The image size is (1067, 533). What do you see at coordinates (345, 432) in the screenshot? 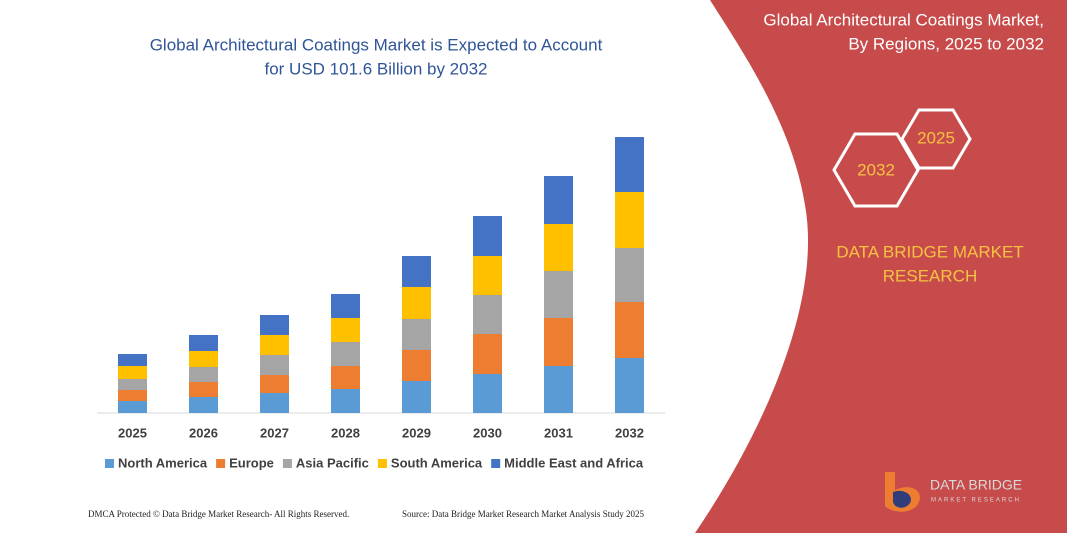
I see `x-tick-label: 2028` at bounding box center [345, 432].